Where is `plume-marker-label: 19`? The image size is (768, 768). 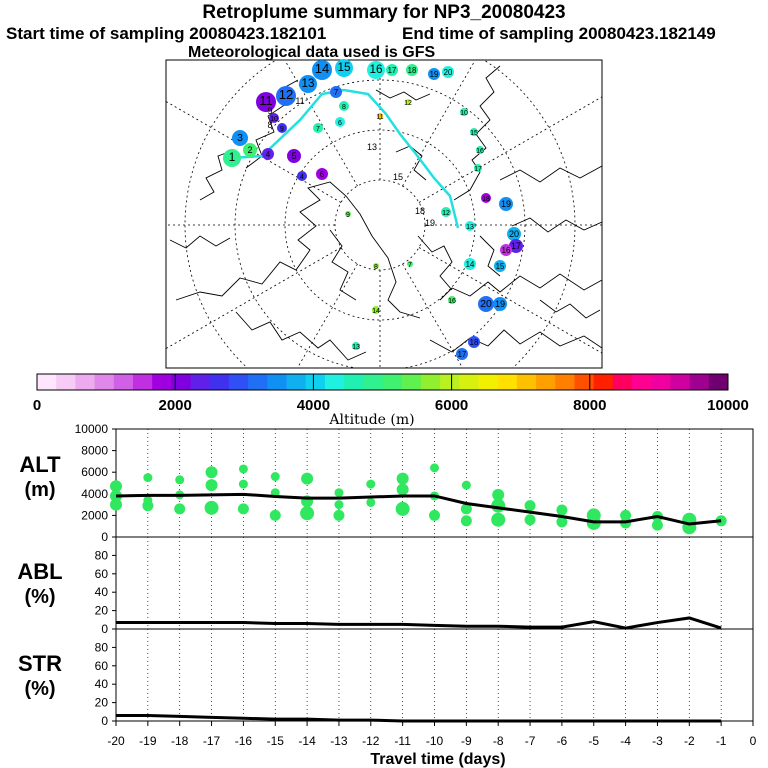
plume-marker-label: 19 is located at coordinates (500, 304).